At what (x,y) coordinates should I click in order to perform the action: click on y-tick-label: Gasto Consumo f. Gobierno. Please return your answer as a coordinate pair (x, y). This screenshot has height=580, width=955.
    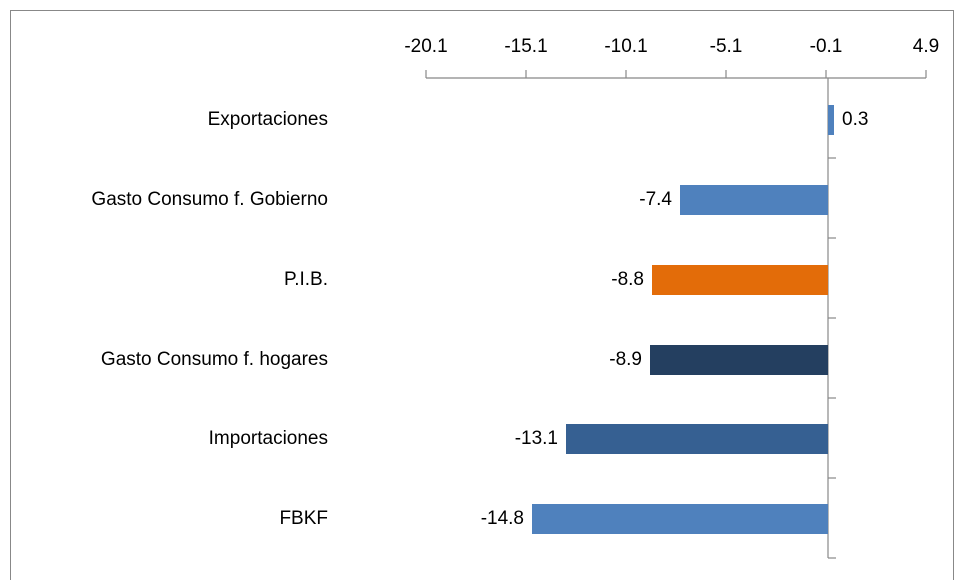
    Looking at the image, I should click on (209, 199).